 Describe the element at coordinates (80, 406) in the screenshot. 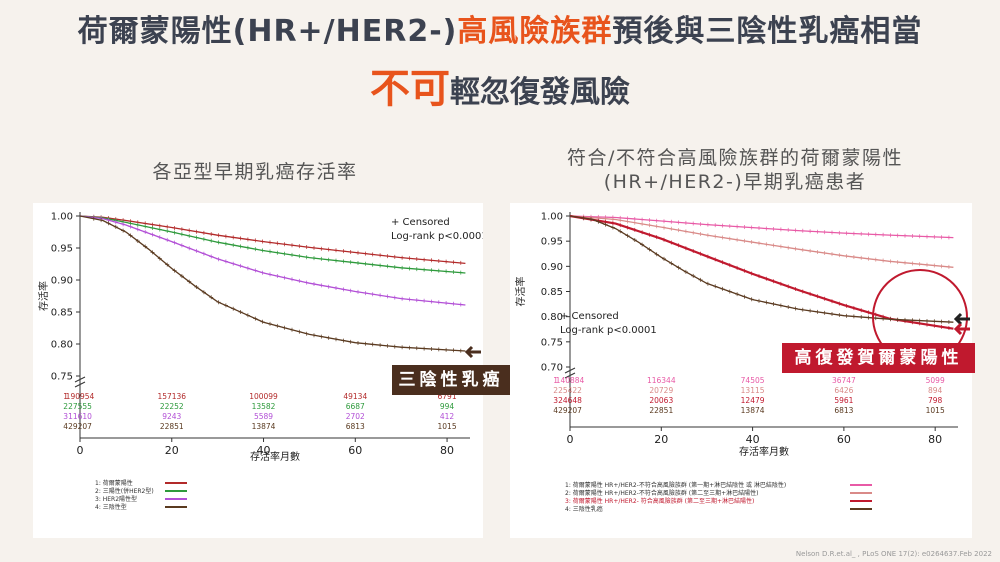

I see `risk-table-cell: 27555` at that location.